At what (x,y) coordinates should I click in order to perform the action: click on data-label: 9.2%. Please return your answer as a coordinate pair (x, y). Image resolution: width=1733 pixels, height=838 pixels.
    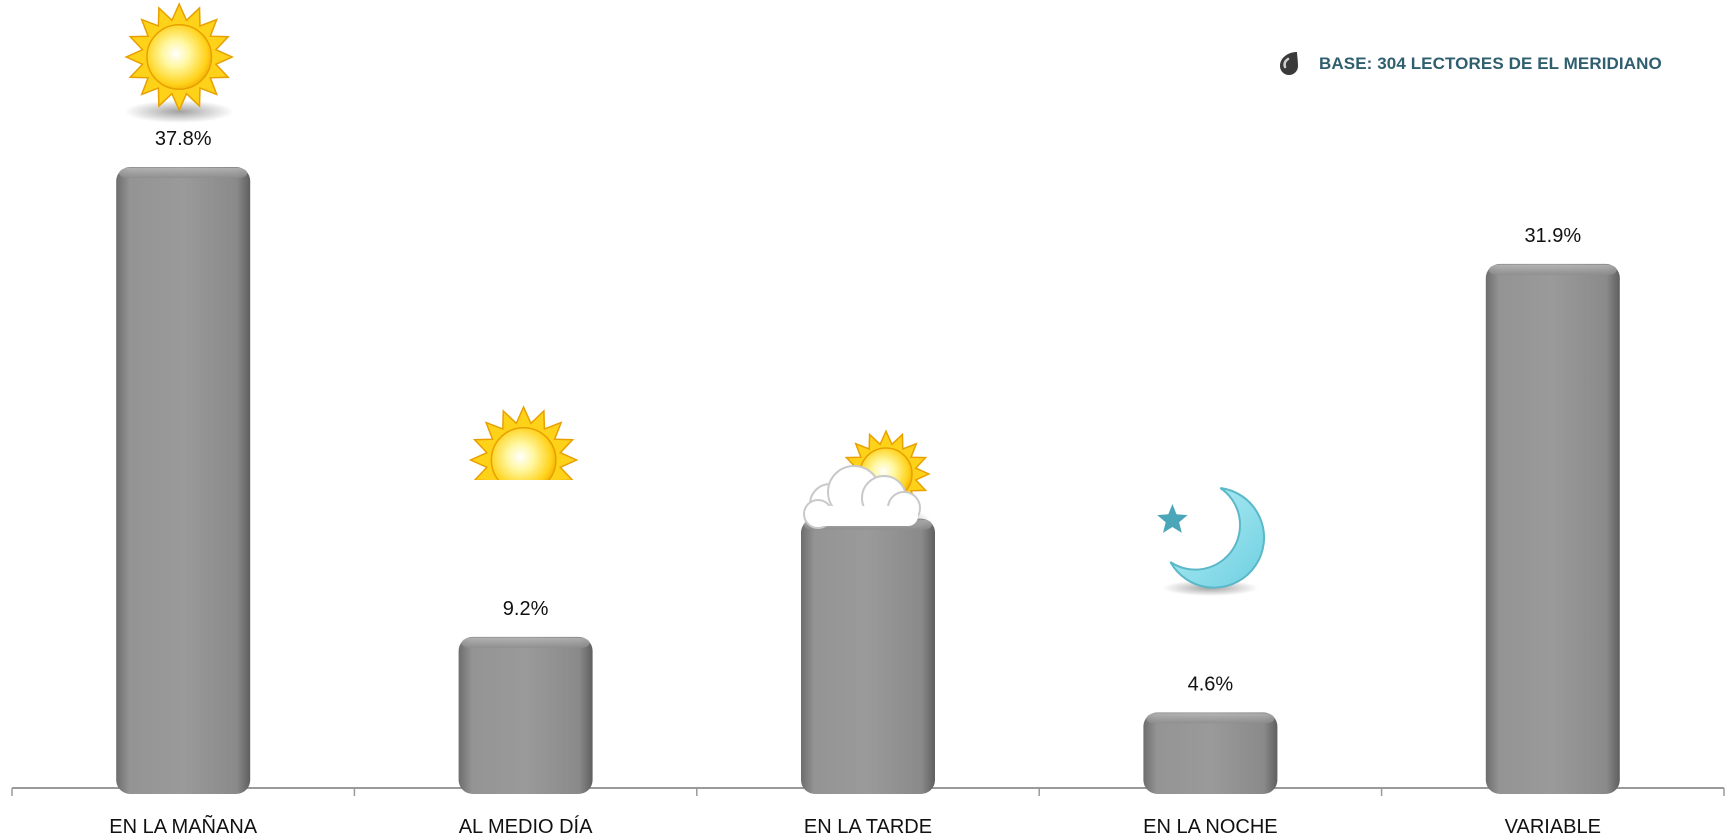
    Looking at the image, I should click on (526, 609).